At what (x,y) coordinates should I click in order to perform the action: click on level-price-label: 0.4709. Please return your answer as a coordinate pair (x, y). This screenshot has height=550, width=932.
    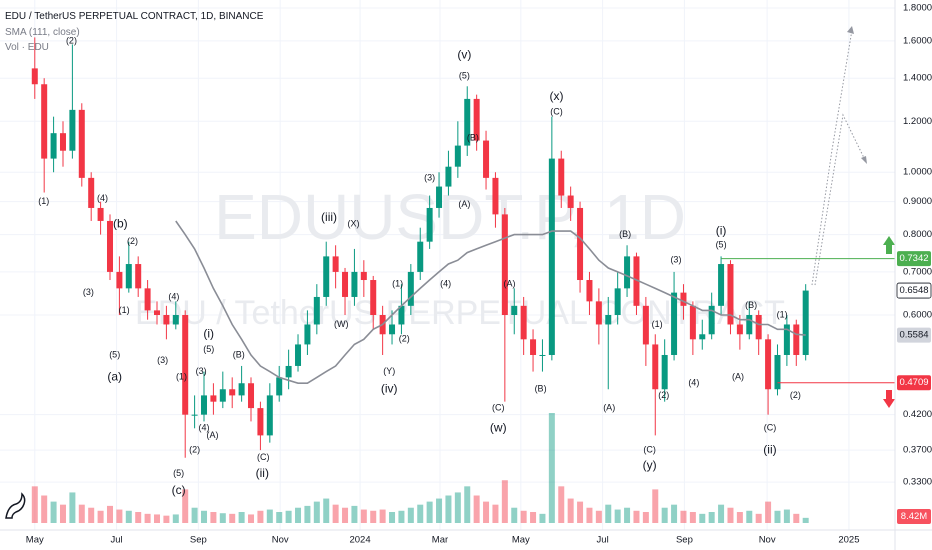
    Looking at the image, I should click on (913, 382).